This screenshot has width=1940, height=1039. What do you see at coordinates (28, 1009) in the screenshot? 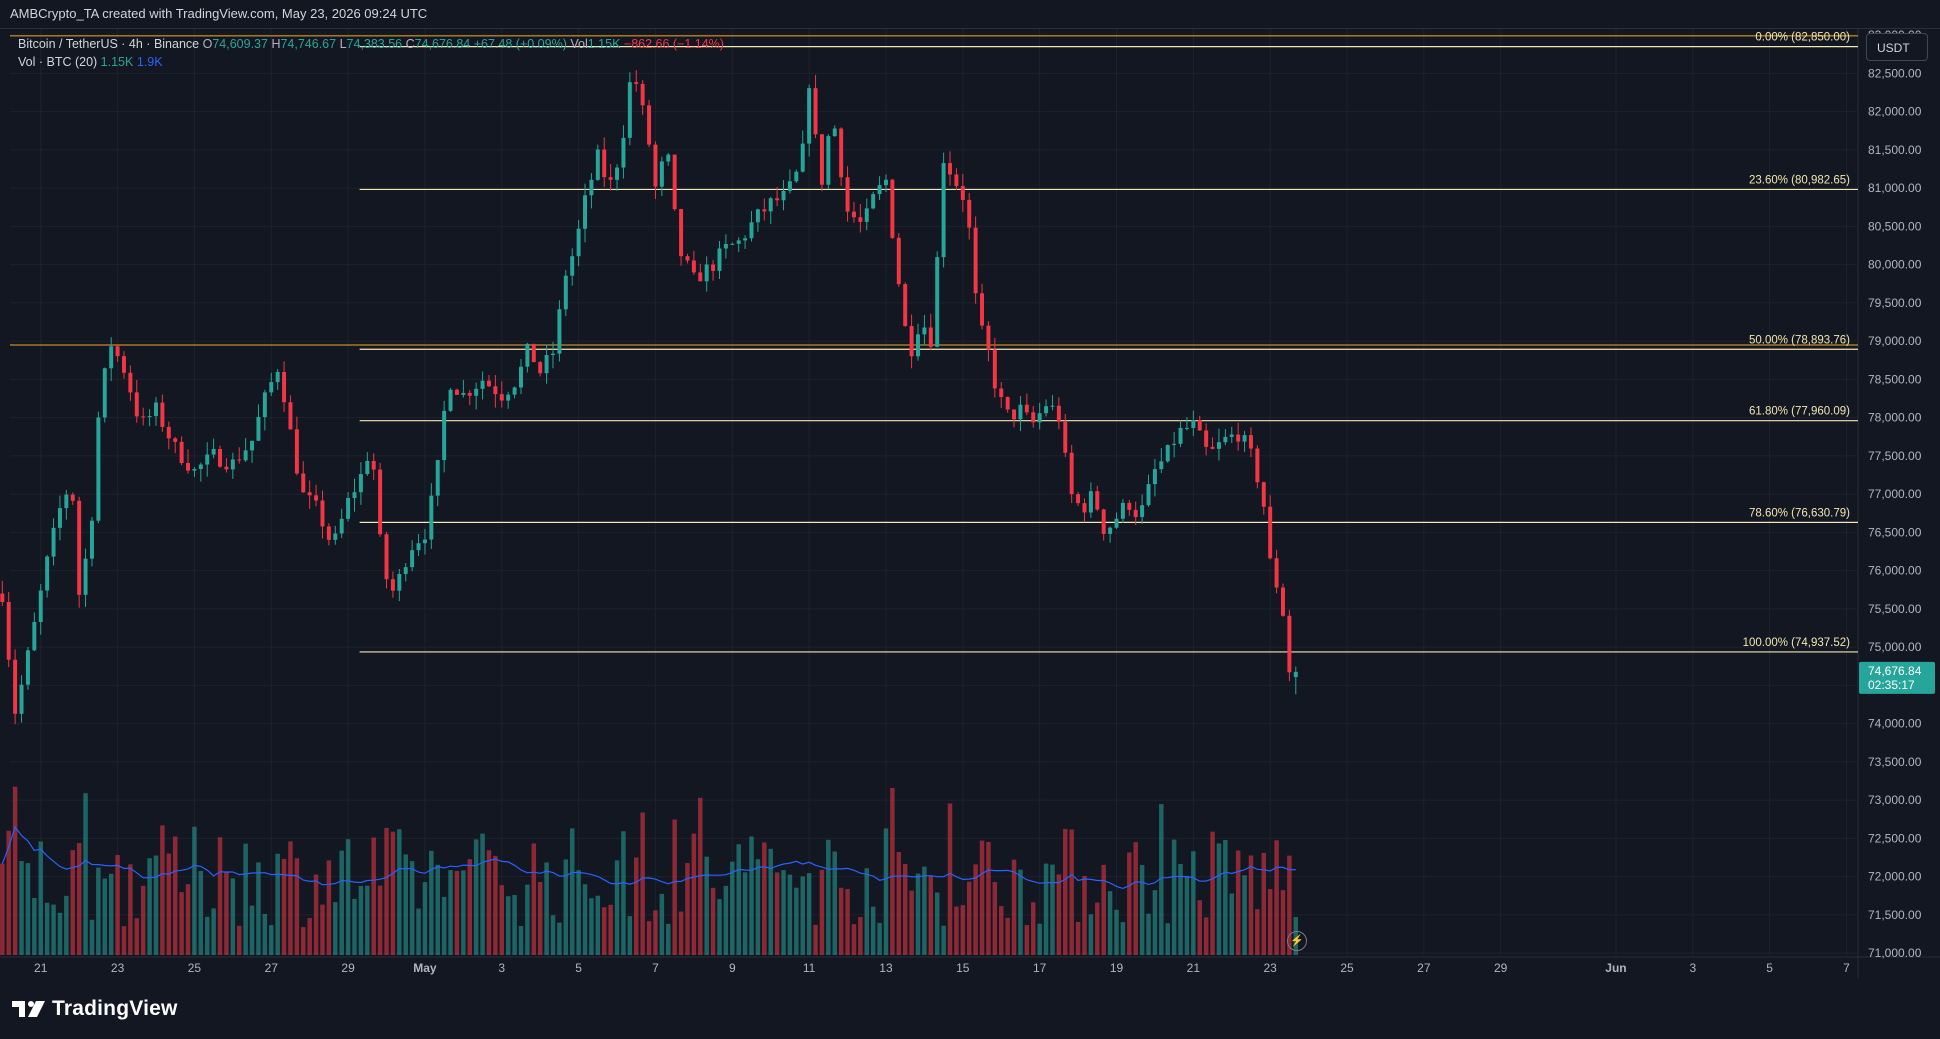
I see `tradingview-logo-icon` at bounding box center [28, 1009].